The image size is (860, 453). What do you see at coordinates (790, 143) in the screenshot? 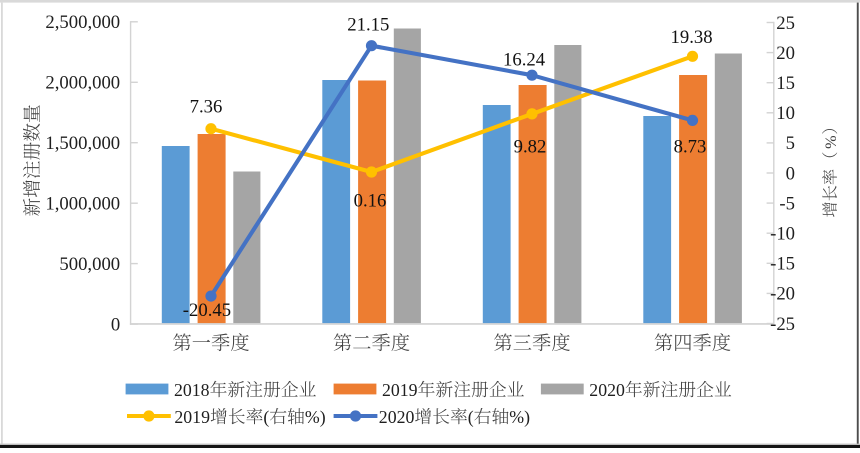
I see `svg-text: 5` at bounding box center [790, 143].